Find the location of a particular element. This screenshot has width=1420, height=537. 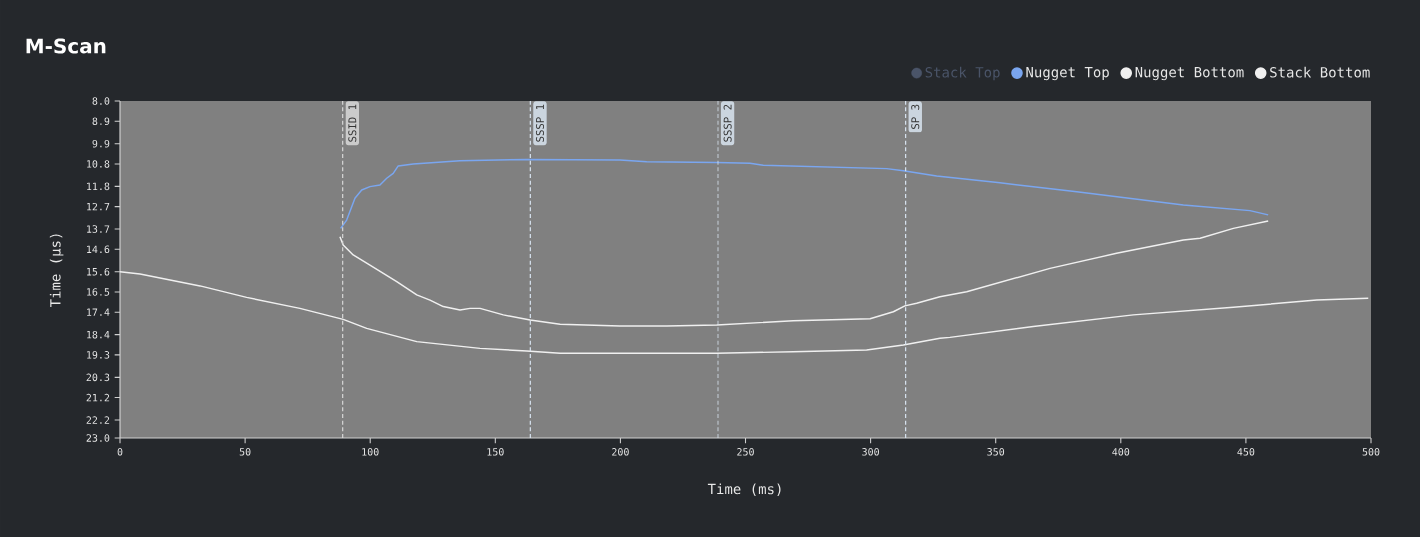

x-tick-label: 100 is located at coordinates (370, 452).